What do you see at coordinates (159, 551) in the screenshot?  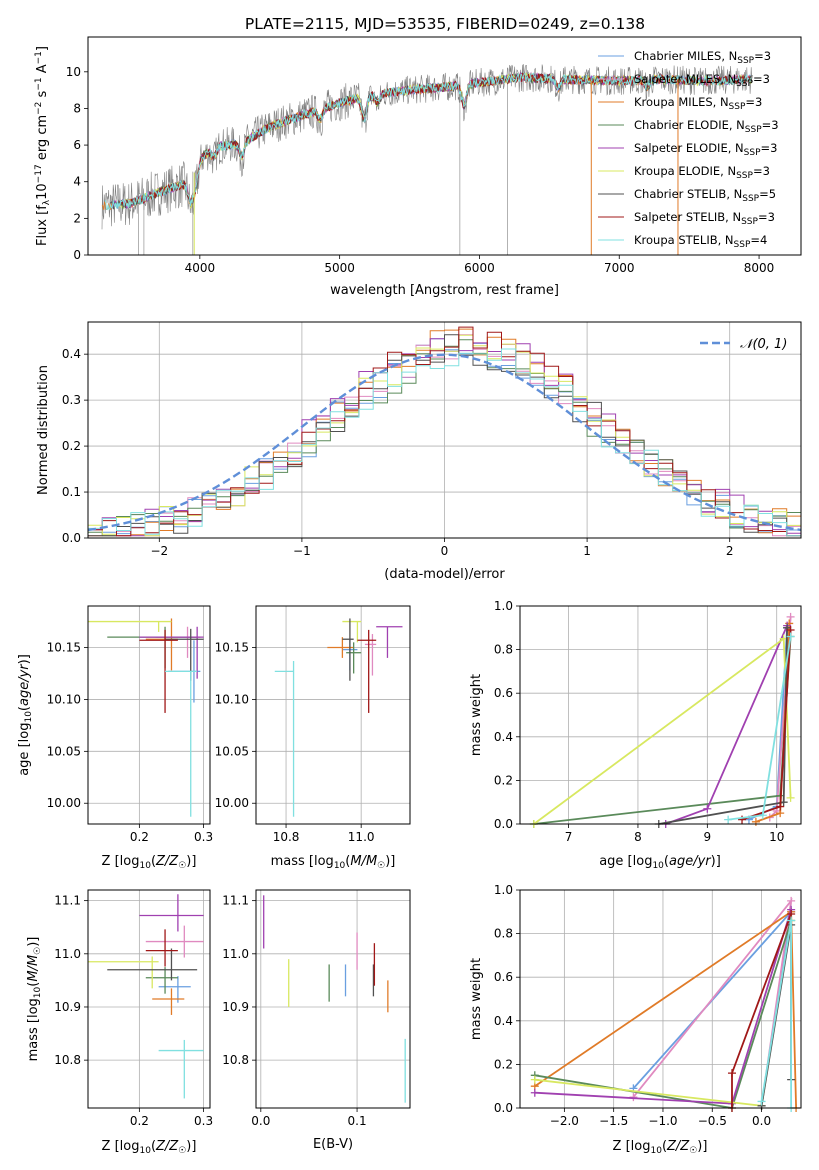 I see `x-tick-label: −2` at bounding box center [159, 551].